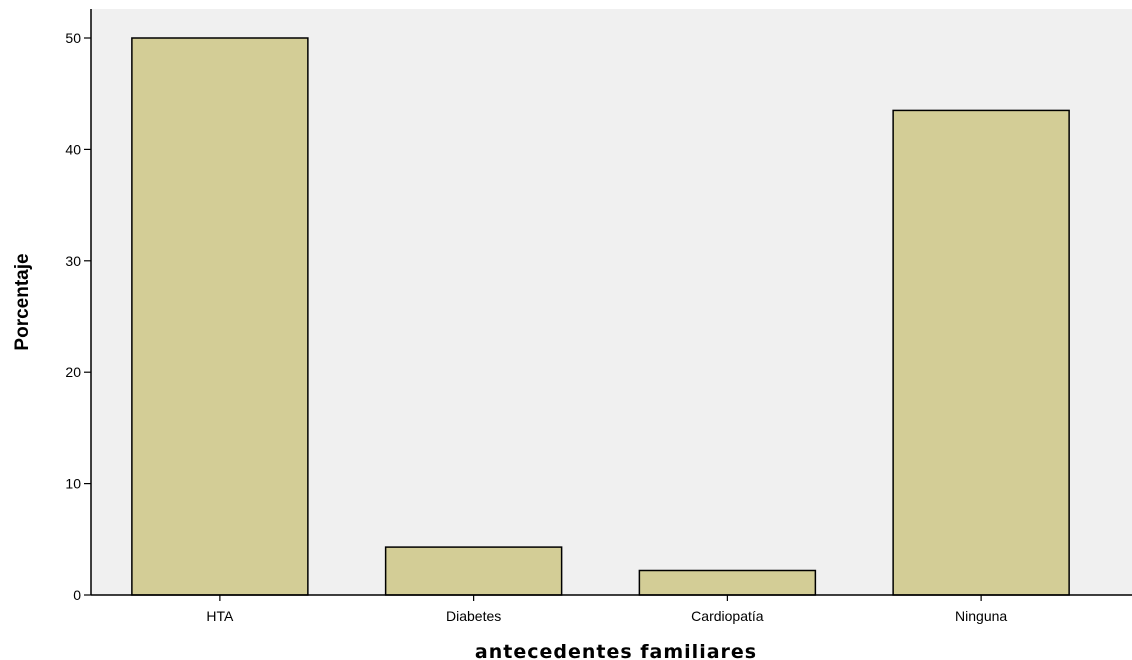  Describe the element at coordinates (73, 372) in the screenshot. I see `y-tick-label: 20` at that location.